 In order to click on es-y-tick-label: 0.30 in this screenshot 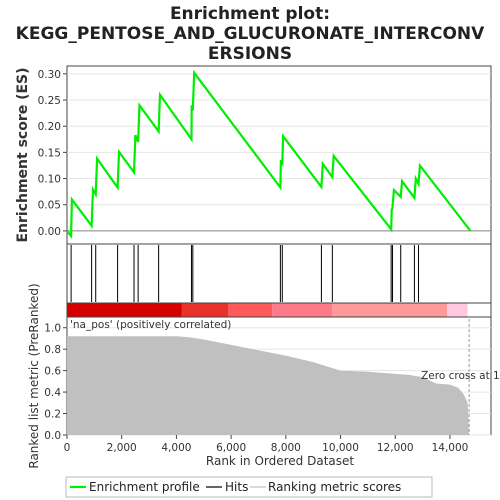, I will do `click(49, 75)`.